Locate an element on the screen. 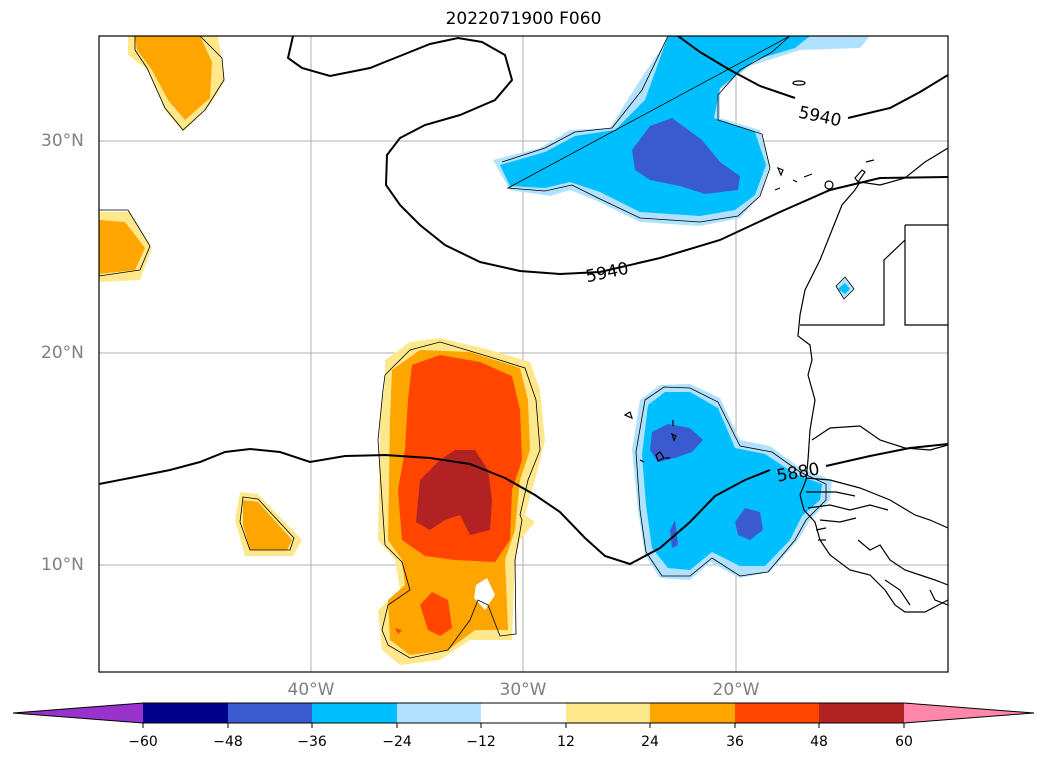 The height and width of the screenshot is (763, 1047). colorbar-tick-label: −12 is located at coordinates (481, 742).